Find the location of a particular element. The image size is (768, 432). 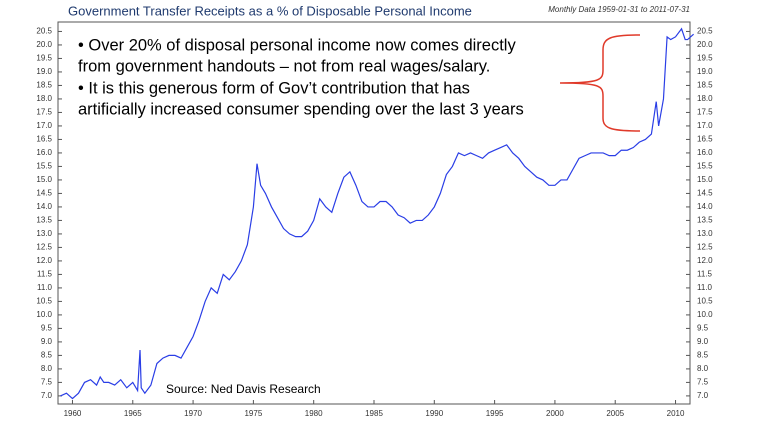

x-tick-label: 1975 is located at coordinates (253, 413).